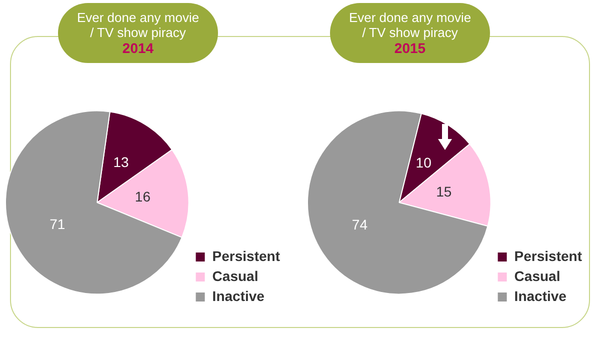 This screenshot has width=600, height=343. Describe the element at coordinates (424, 162) in the screenshot. I see `data-label: 10` at that location.